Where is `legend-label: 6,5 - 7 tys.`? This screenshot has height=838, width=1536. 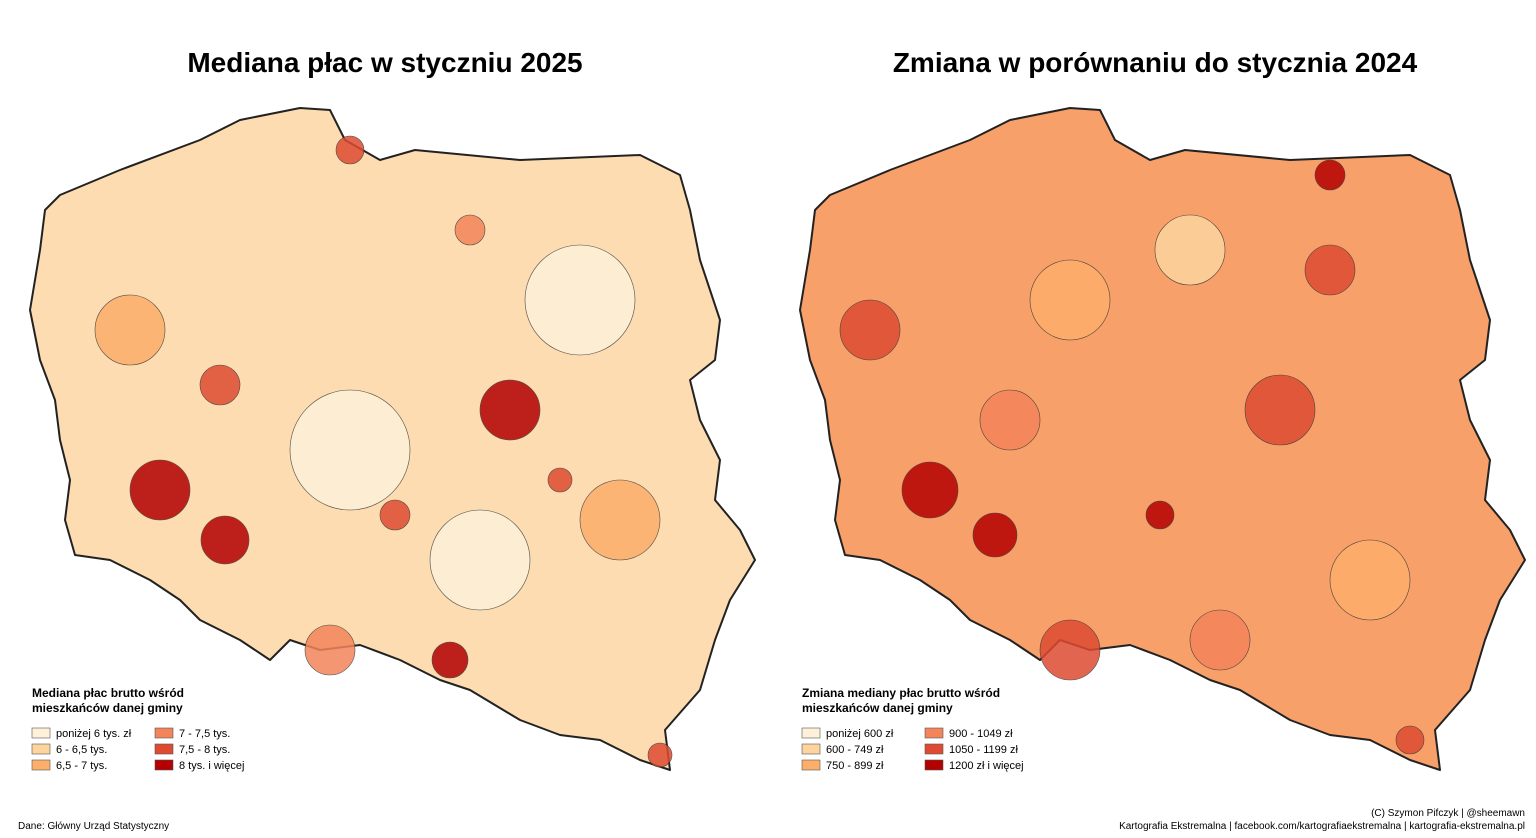
legend-label: 6,5 - 7 tys. is located at coordinates (81, 766).